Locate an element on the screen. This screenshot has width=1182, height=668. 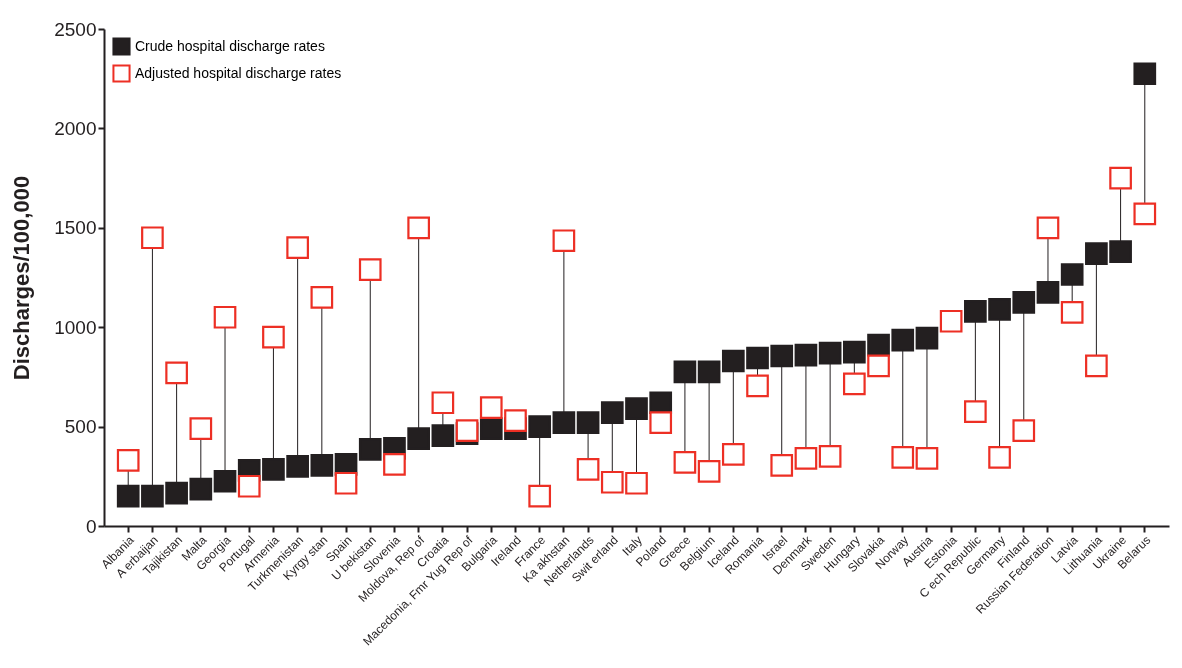
legend-label: Adjusted hospital discharge rates is located at coordinates (238, 72).